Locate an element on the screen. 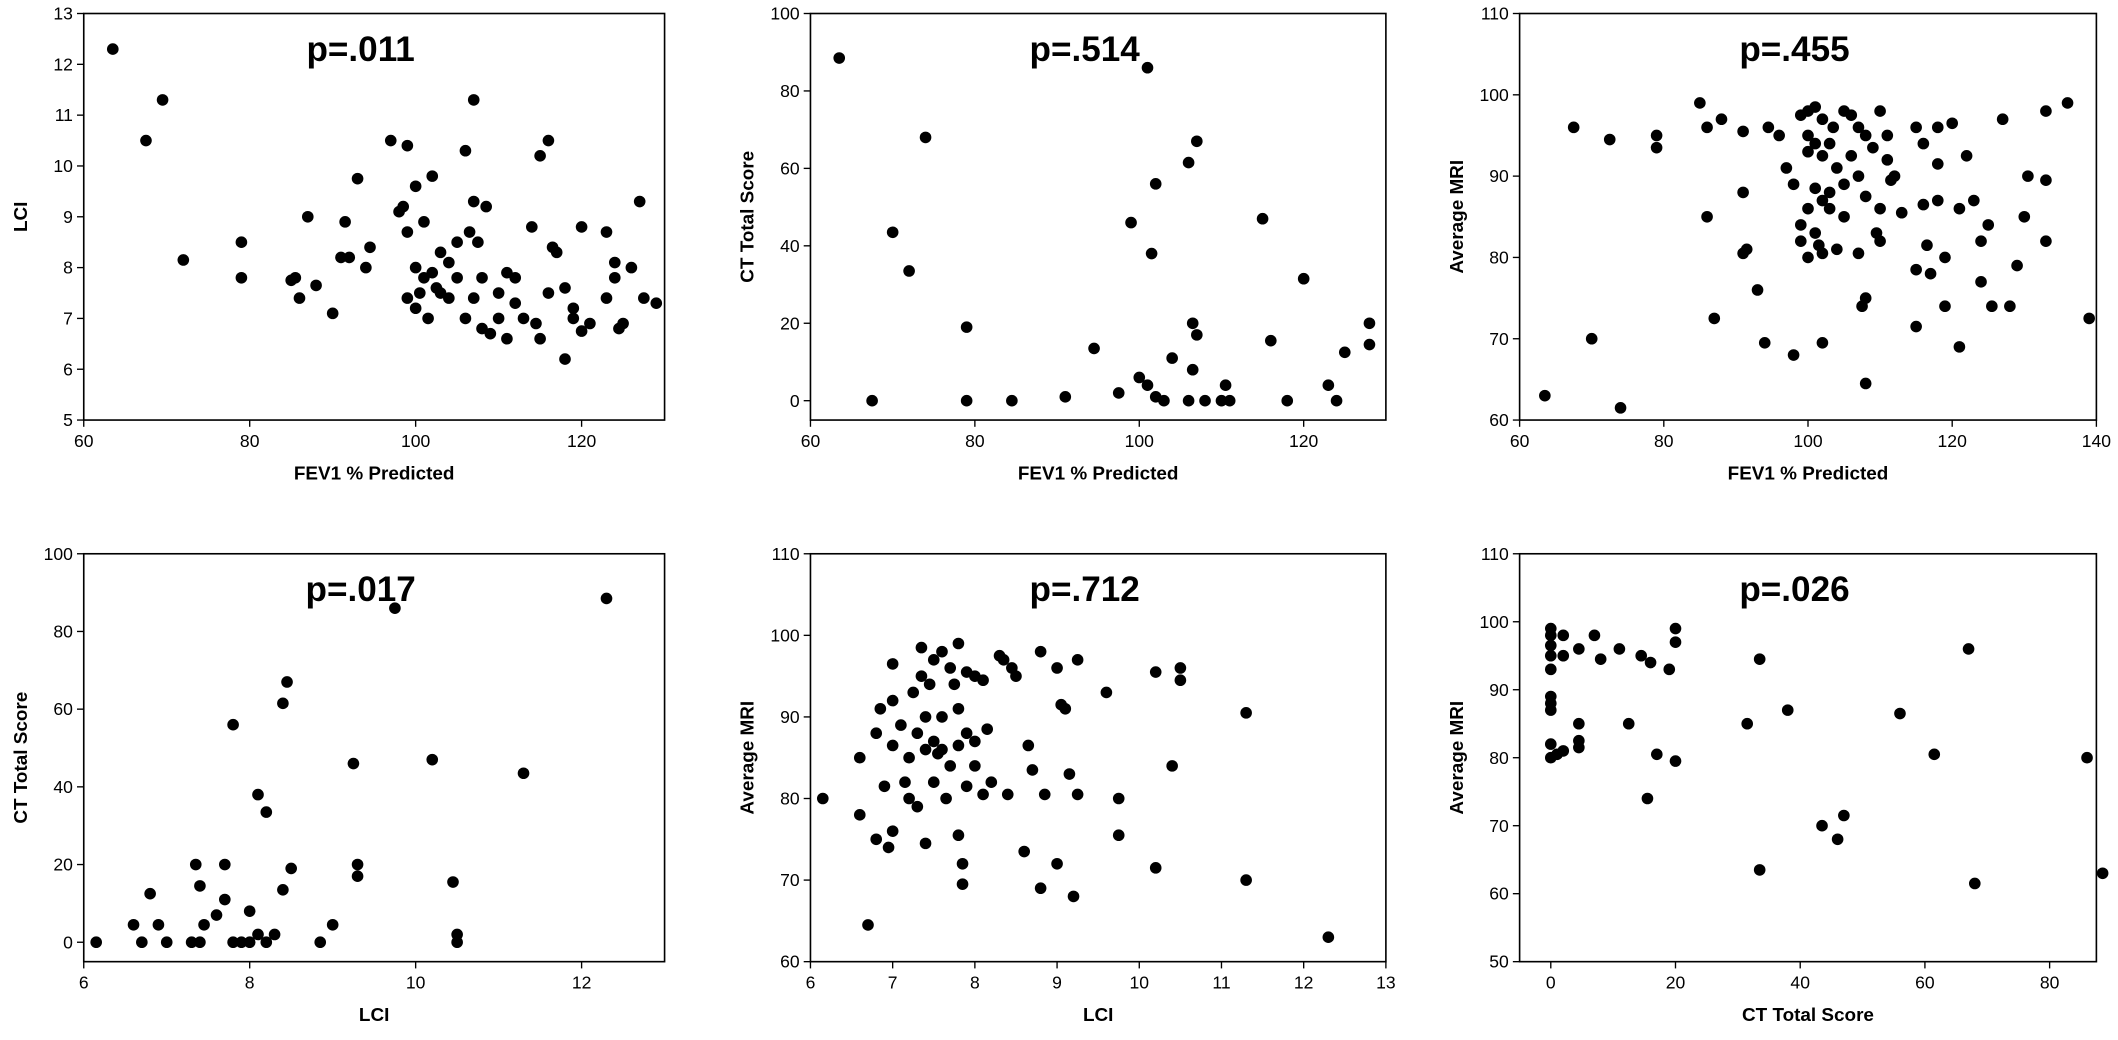 The height and width of the screenshot is (1040, 2118). y-tick-label: 13 is located at coordinates (63, 14).